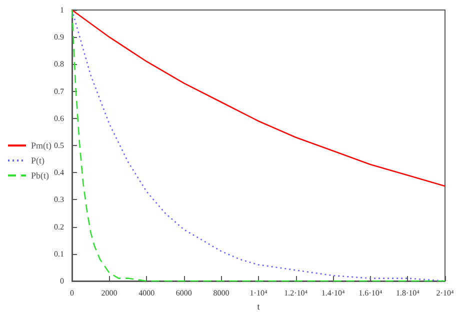 This screenshot has height=321, width=467. What do you see at coordinates (59, 227) in the screenshot?
I see `y-tick-label: 0.2` at bounding box center [59, 227].